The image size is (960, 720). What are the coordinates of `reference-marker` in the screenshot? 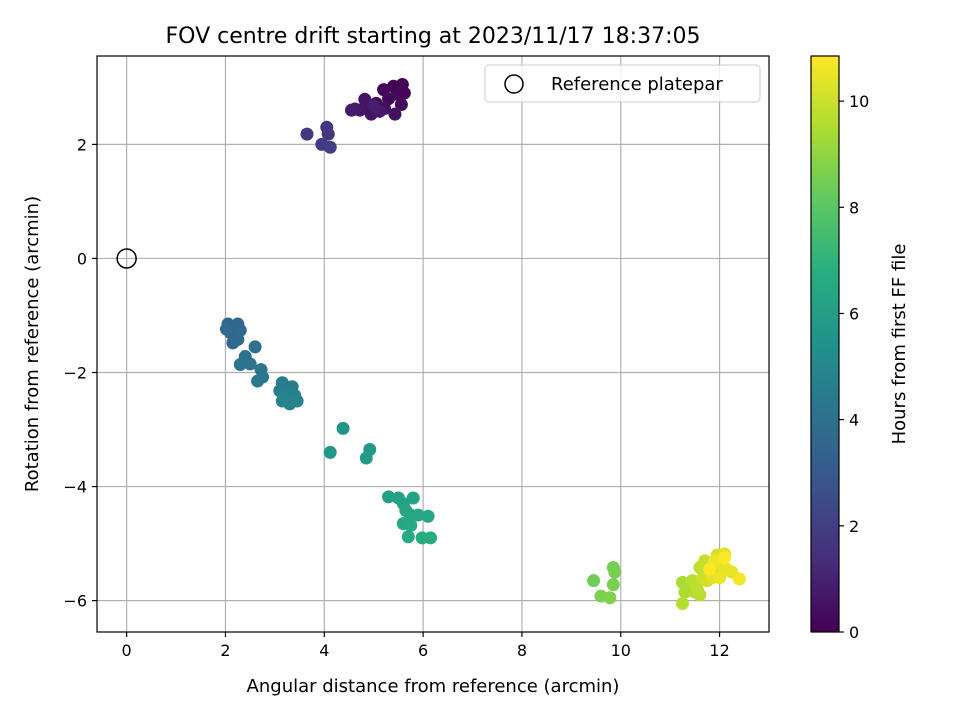 It's located at (126, 258).